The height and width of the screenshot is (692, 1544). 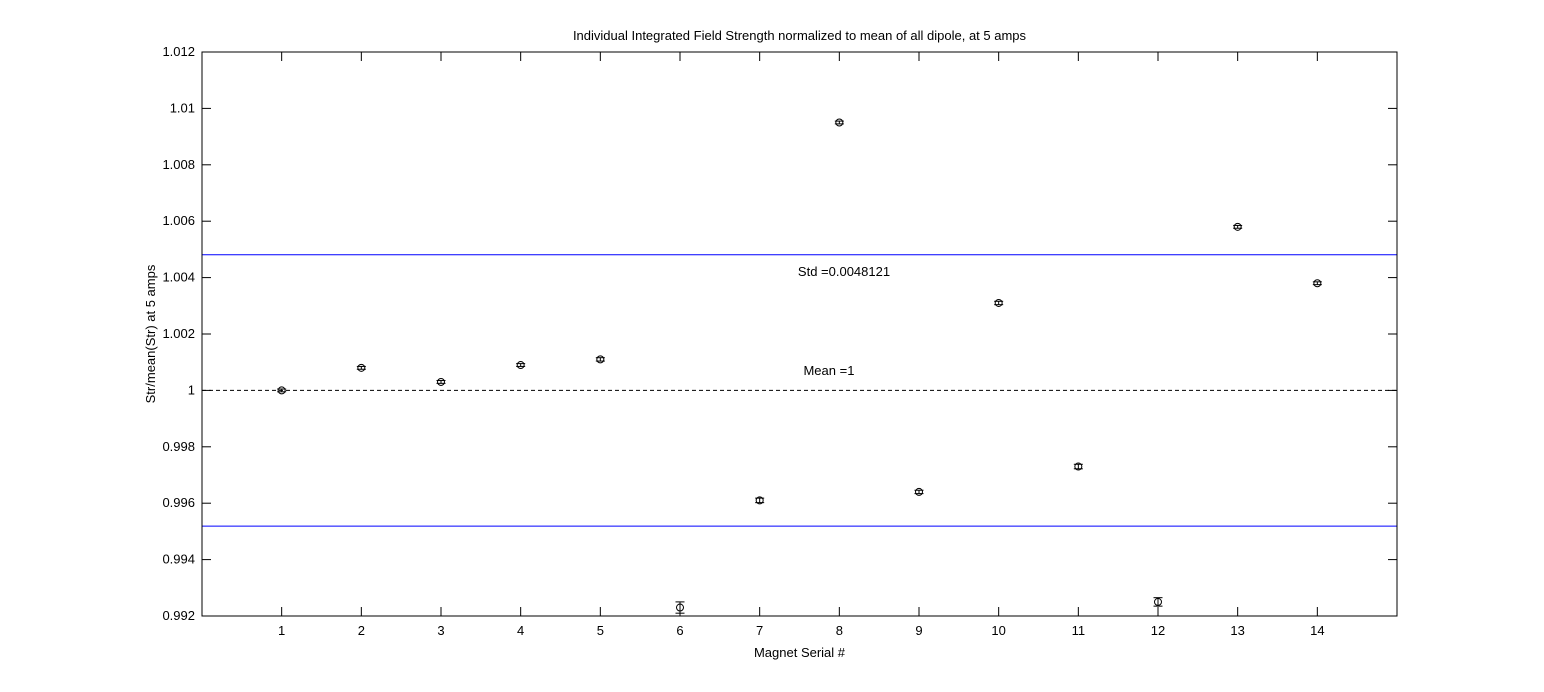 What do you see at coordinates (520, 630) in the screenshot?
I see `x-tick-label: 4` at bounding box center [520, 630].